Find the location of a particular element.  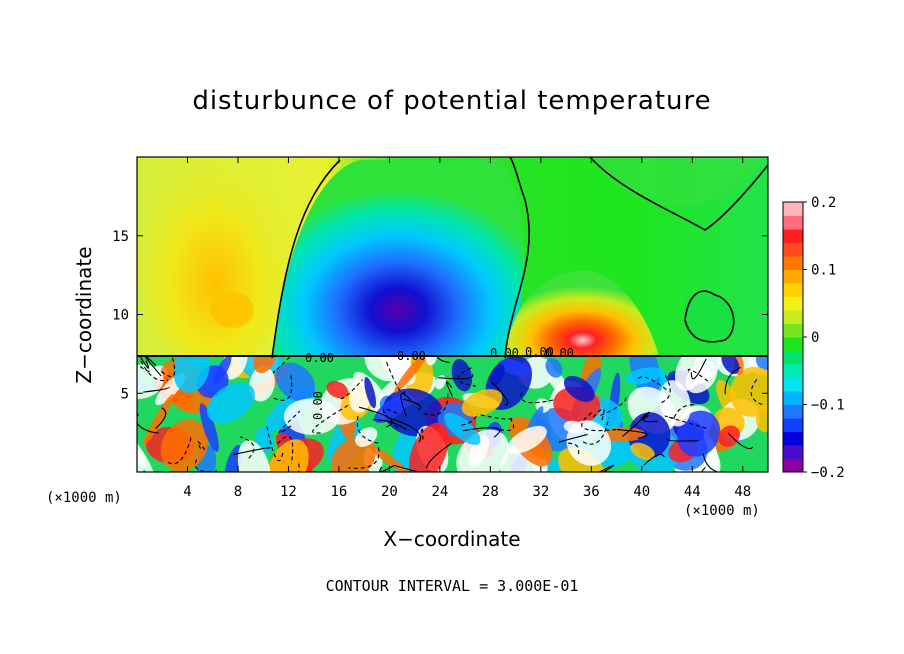

x-tick-label: 28 is located at coordinates (490, 492).